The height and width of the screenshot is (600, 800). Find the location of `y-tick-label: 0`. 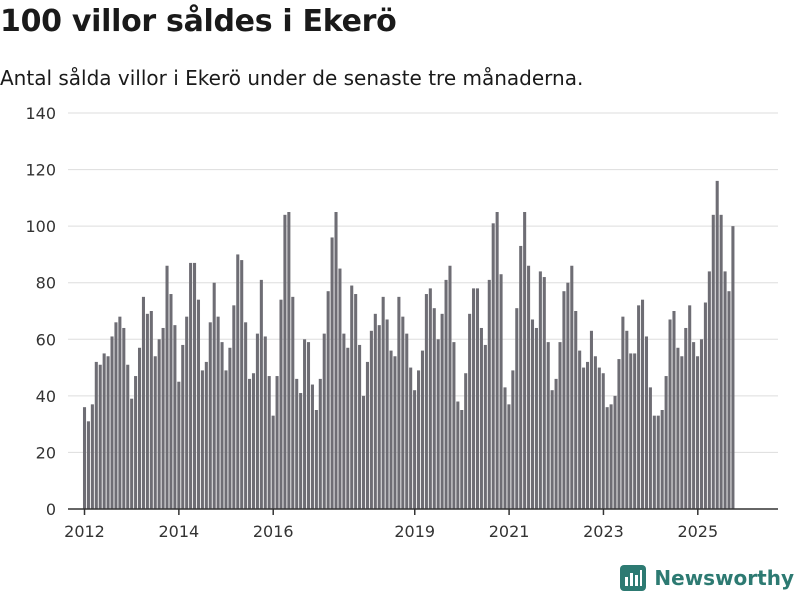

y-tick-label: 0 is located at coordinates (51, 509).